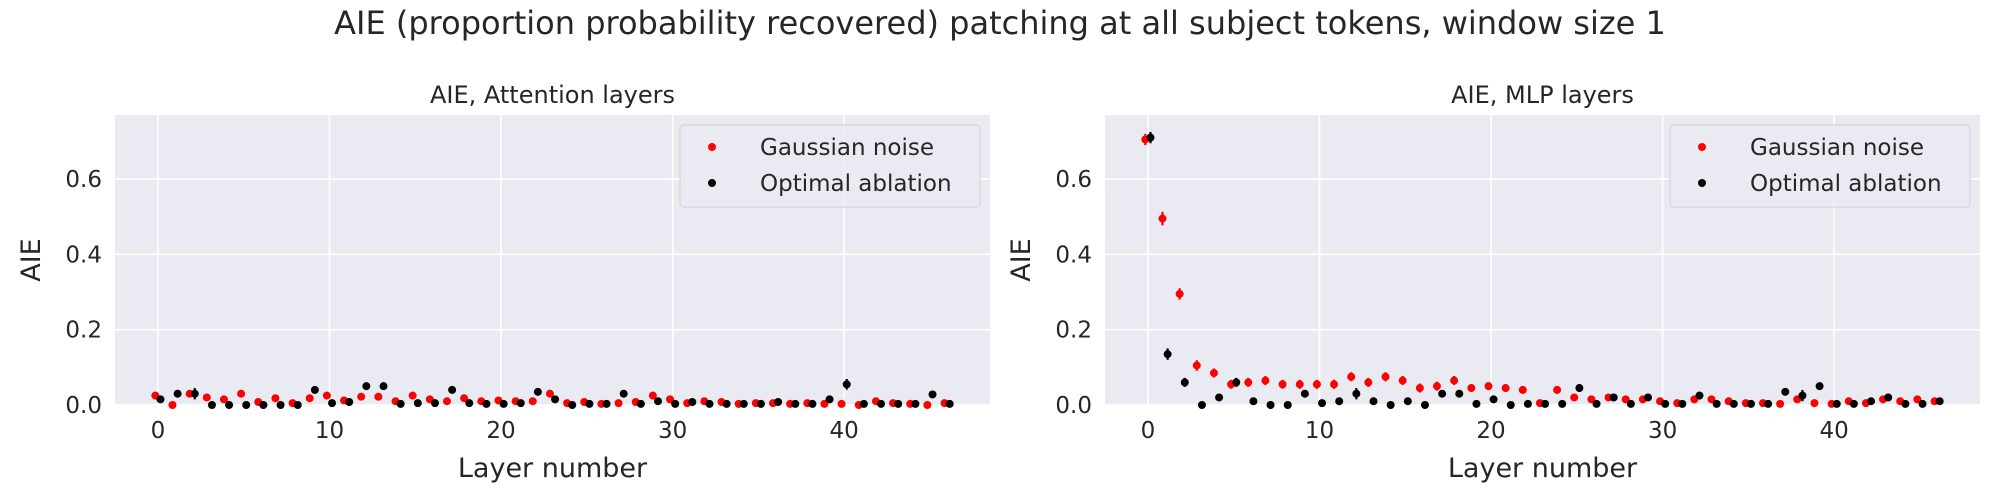 The width and height of the screenshot is (2000, 500). I want to click on x-tick-label: 40, so click(844, 431).